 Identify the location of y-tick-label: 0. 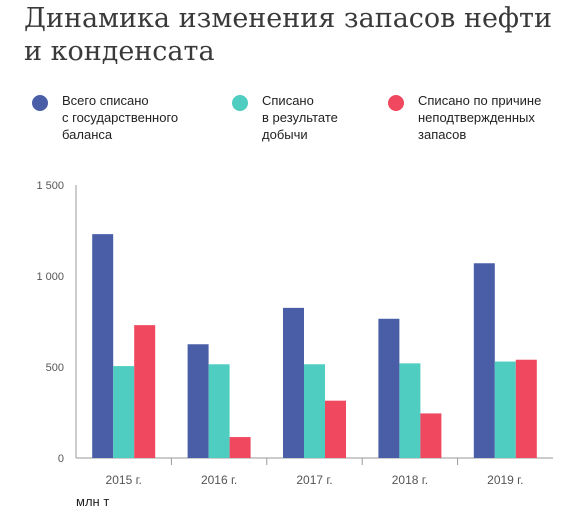
(61, 459).